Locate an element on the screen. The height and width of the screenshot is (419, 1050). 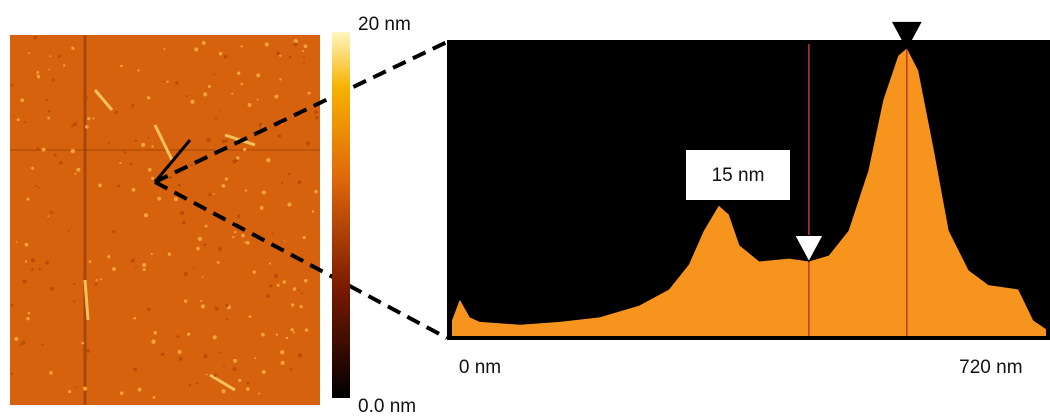
colorbar is located at coordinates (341, 215).